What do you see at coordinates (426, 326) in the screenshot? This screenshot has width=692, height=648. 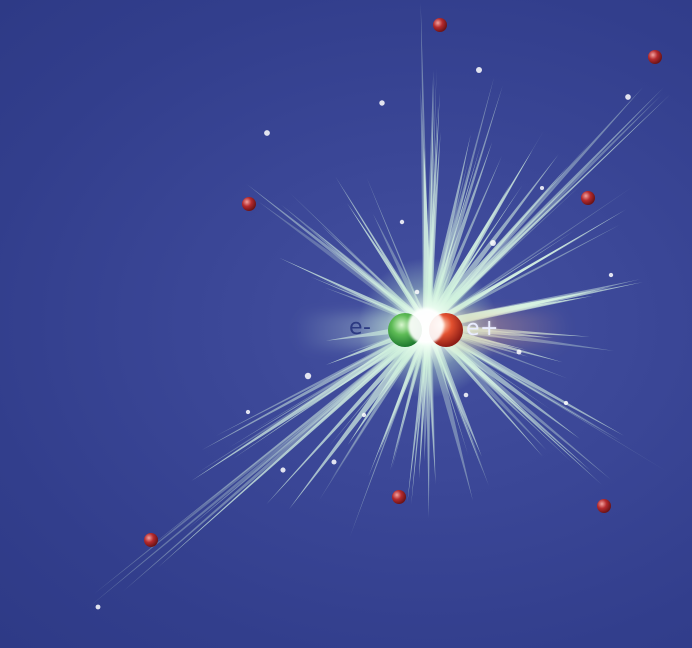 I see `collision-flash` at bounding box center [426, 326].